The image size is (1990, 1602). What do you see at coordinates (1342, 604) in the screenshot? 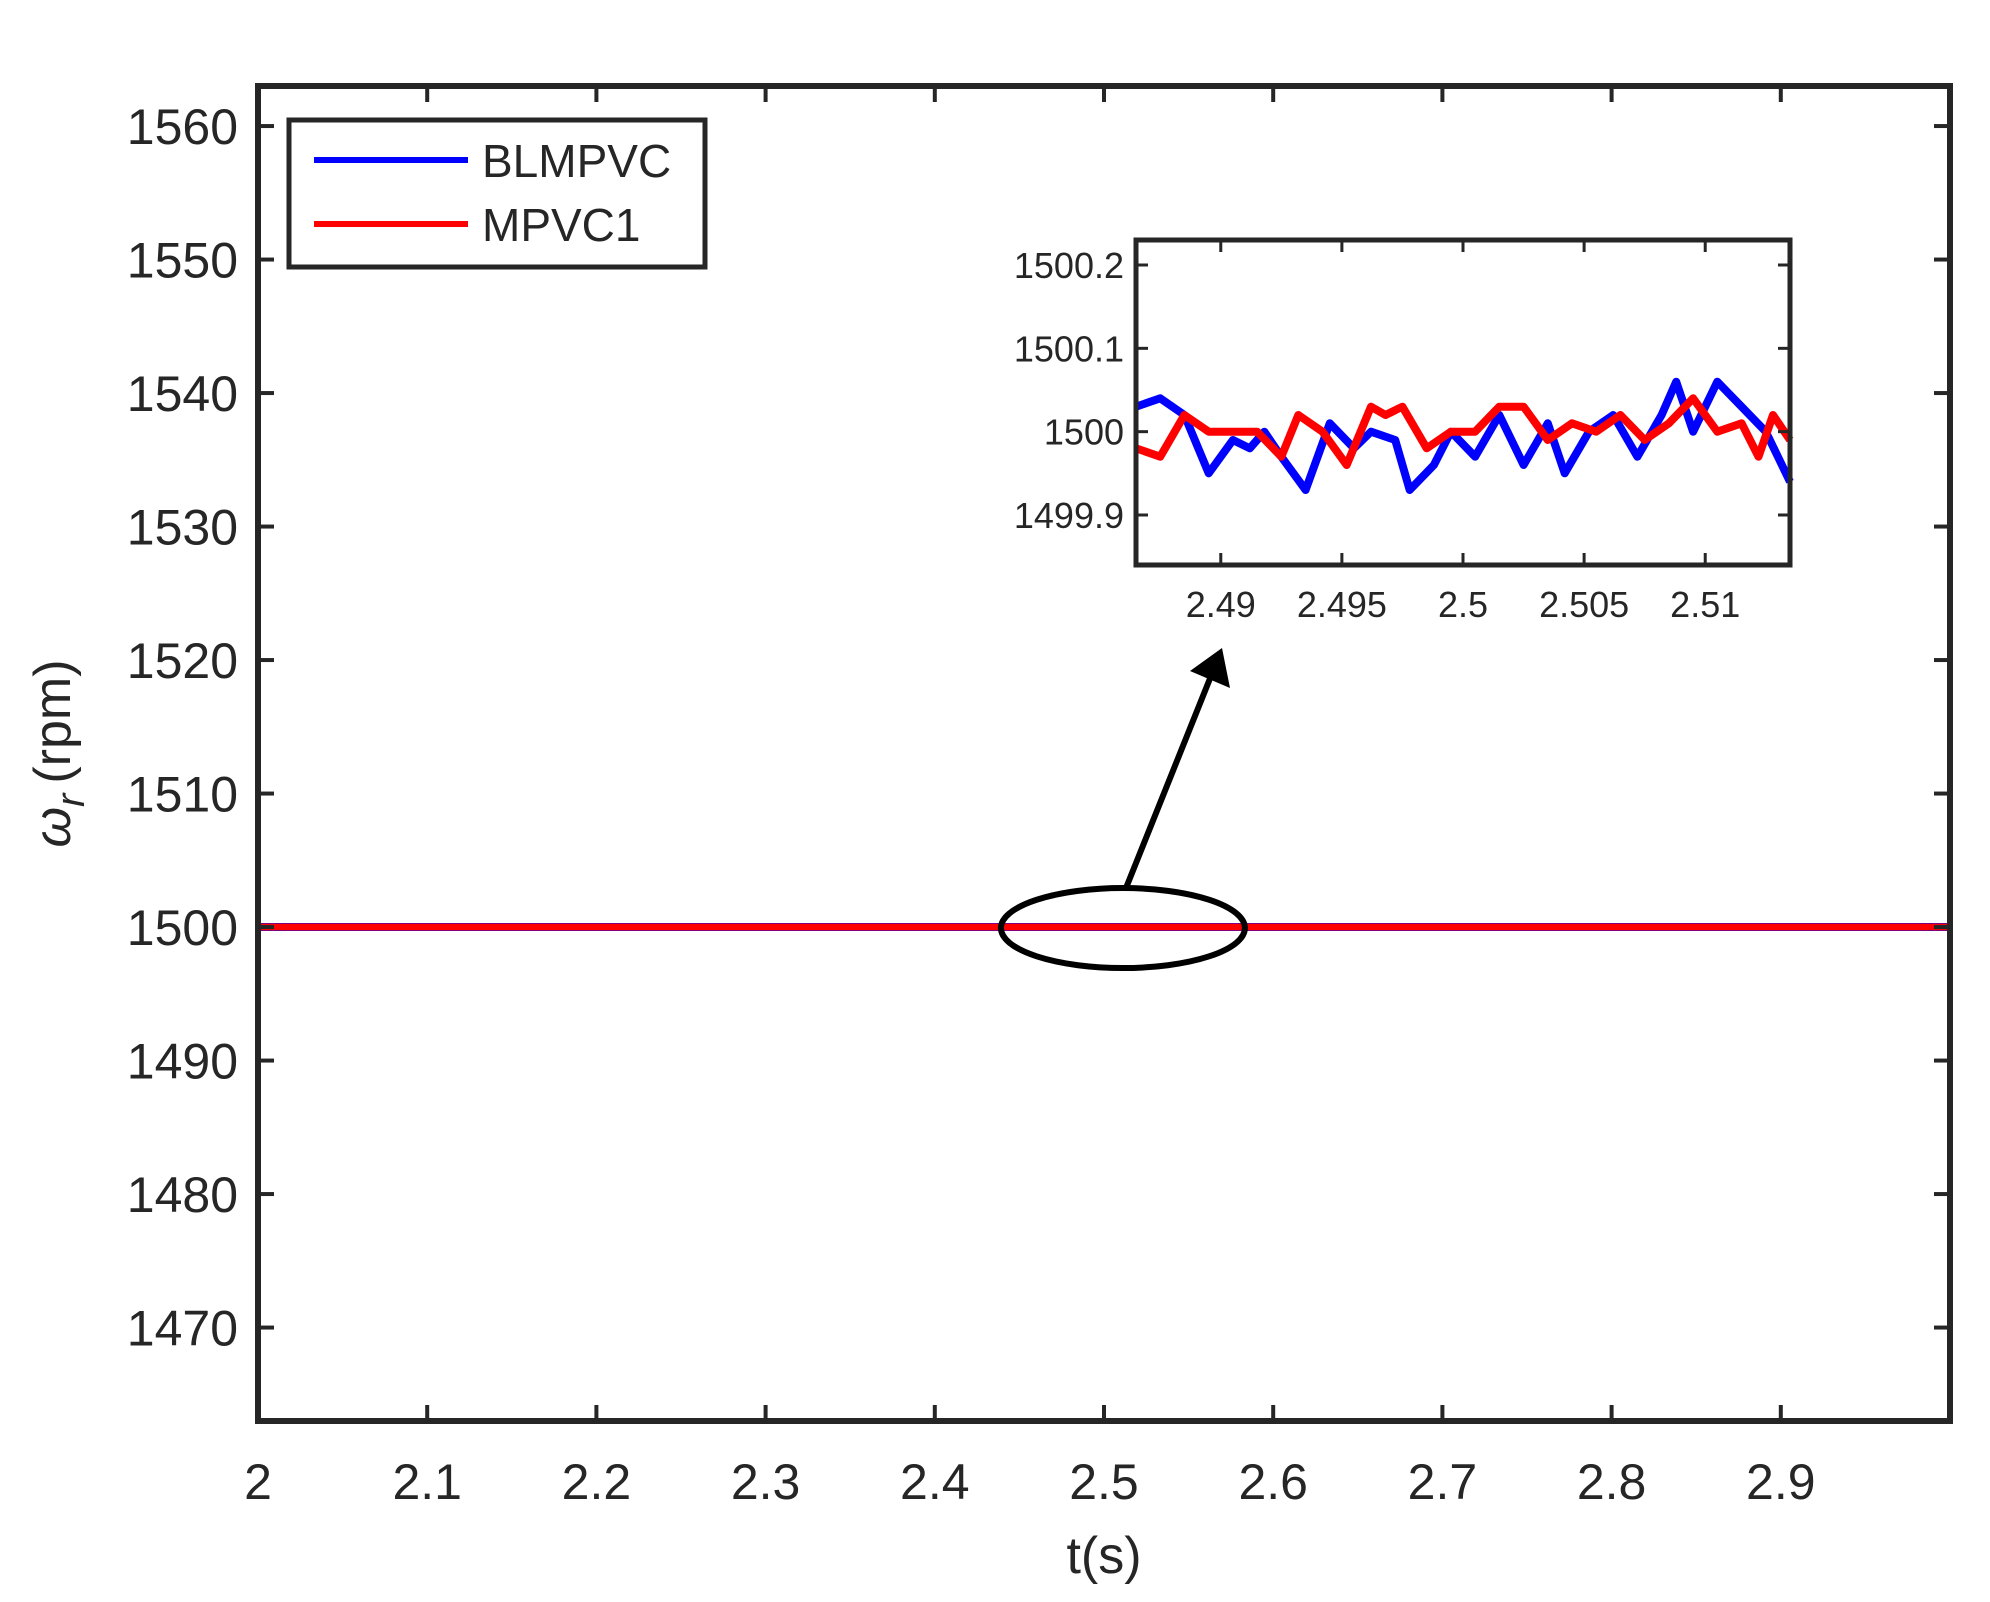
I see `inset-x-tick-label: 2.495` at bounding box center [1342, 604].